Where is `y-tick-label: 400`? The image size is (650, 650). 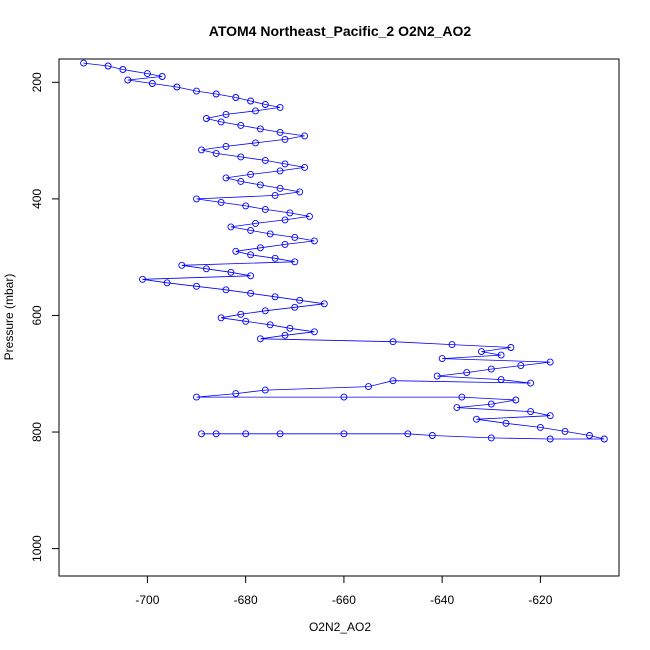
y-tick-label: 400 is located at coordinates (37, 199).